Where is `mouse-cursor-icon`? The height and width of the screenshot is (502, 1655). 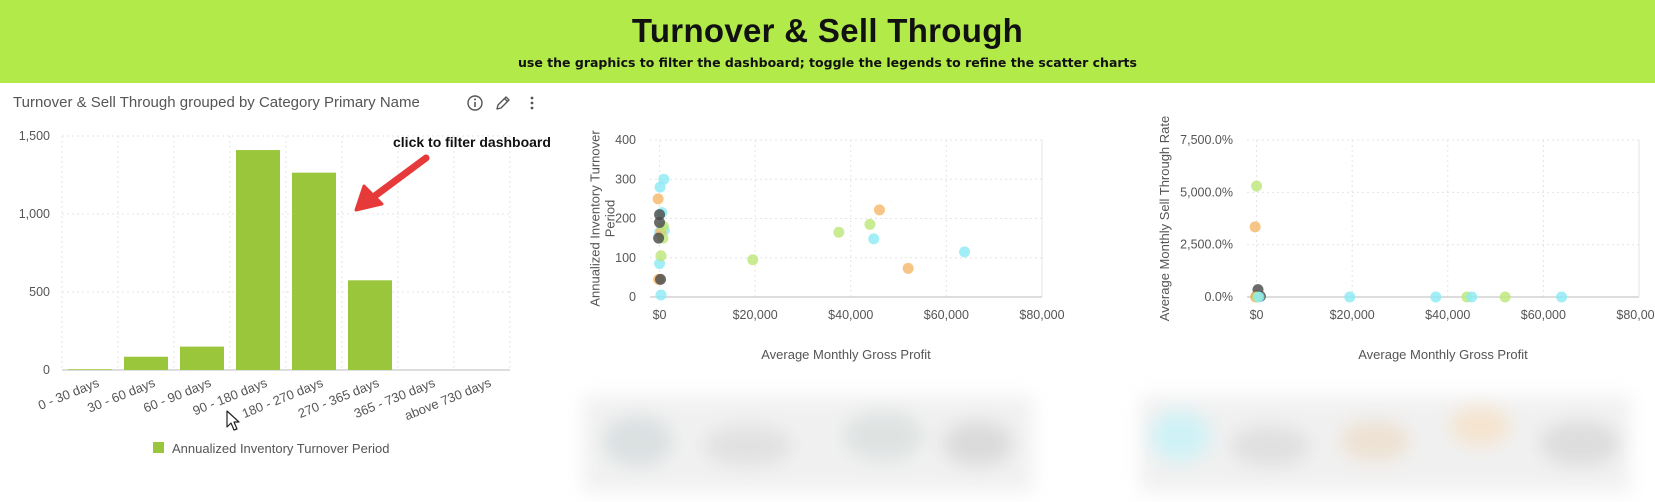
mouse-cursor-icon is located at coordinates (233, 420).